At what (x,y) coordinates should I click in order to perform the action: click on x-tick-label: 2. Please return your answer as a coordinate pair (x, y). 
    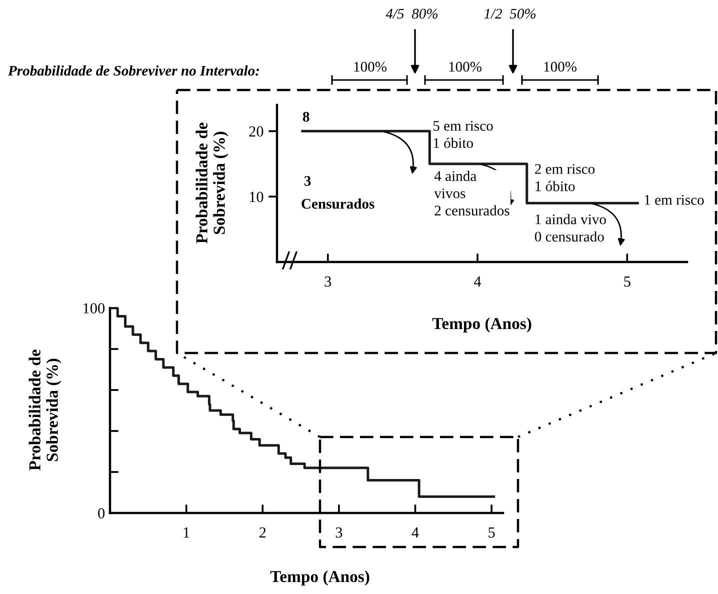
    Looking at the image, I should click on (262, 532).